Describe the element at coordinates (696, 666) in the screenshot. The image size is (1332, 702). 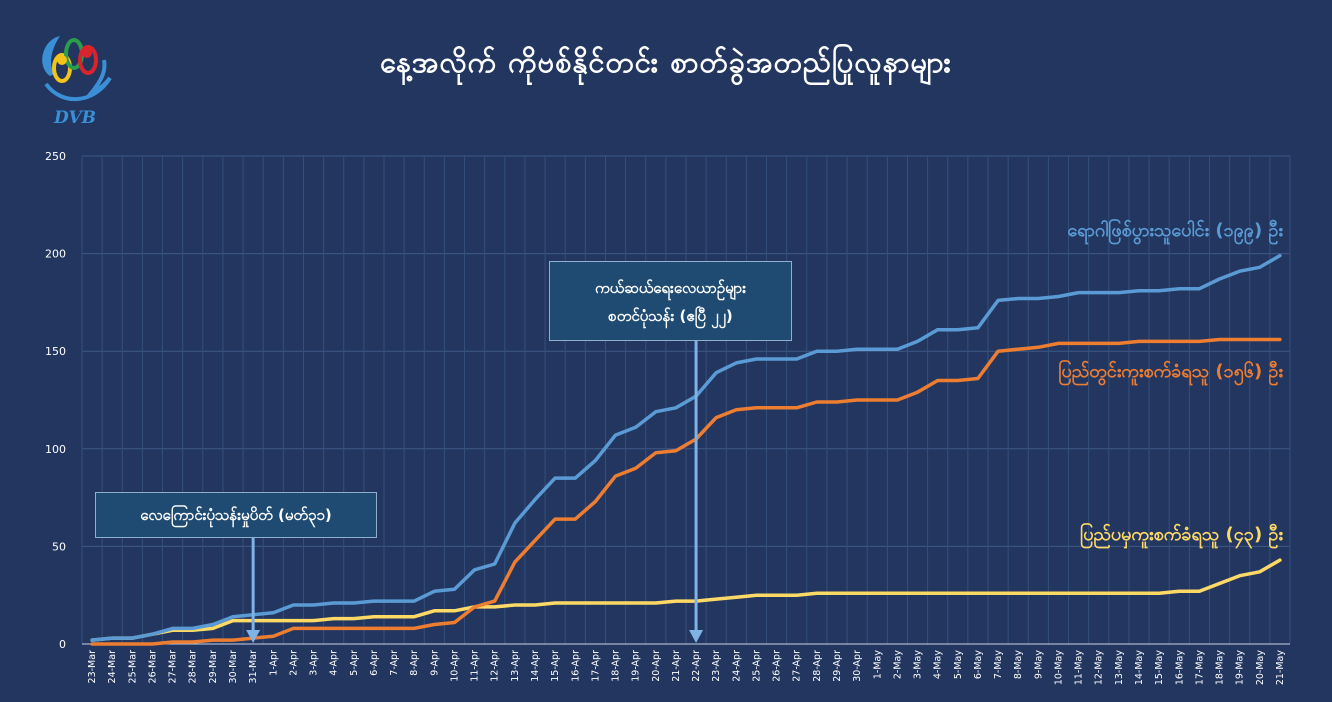
I see `x-tick-label: 22-Apr` at that location.